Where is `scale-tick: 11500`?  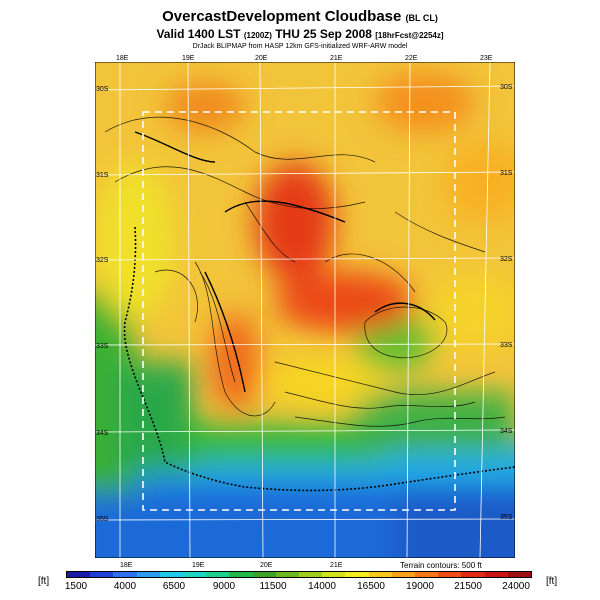 scale-tick: 11500 is located at coordinates (273, 586).